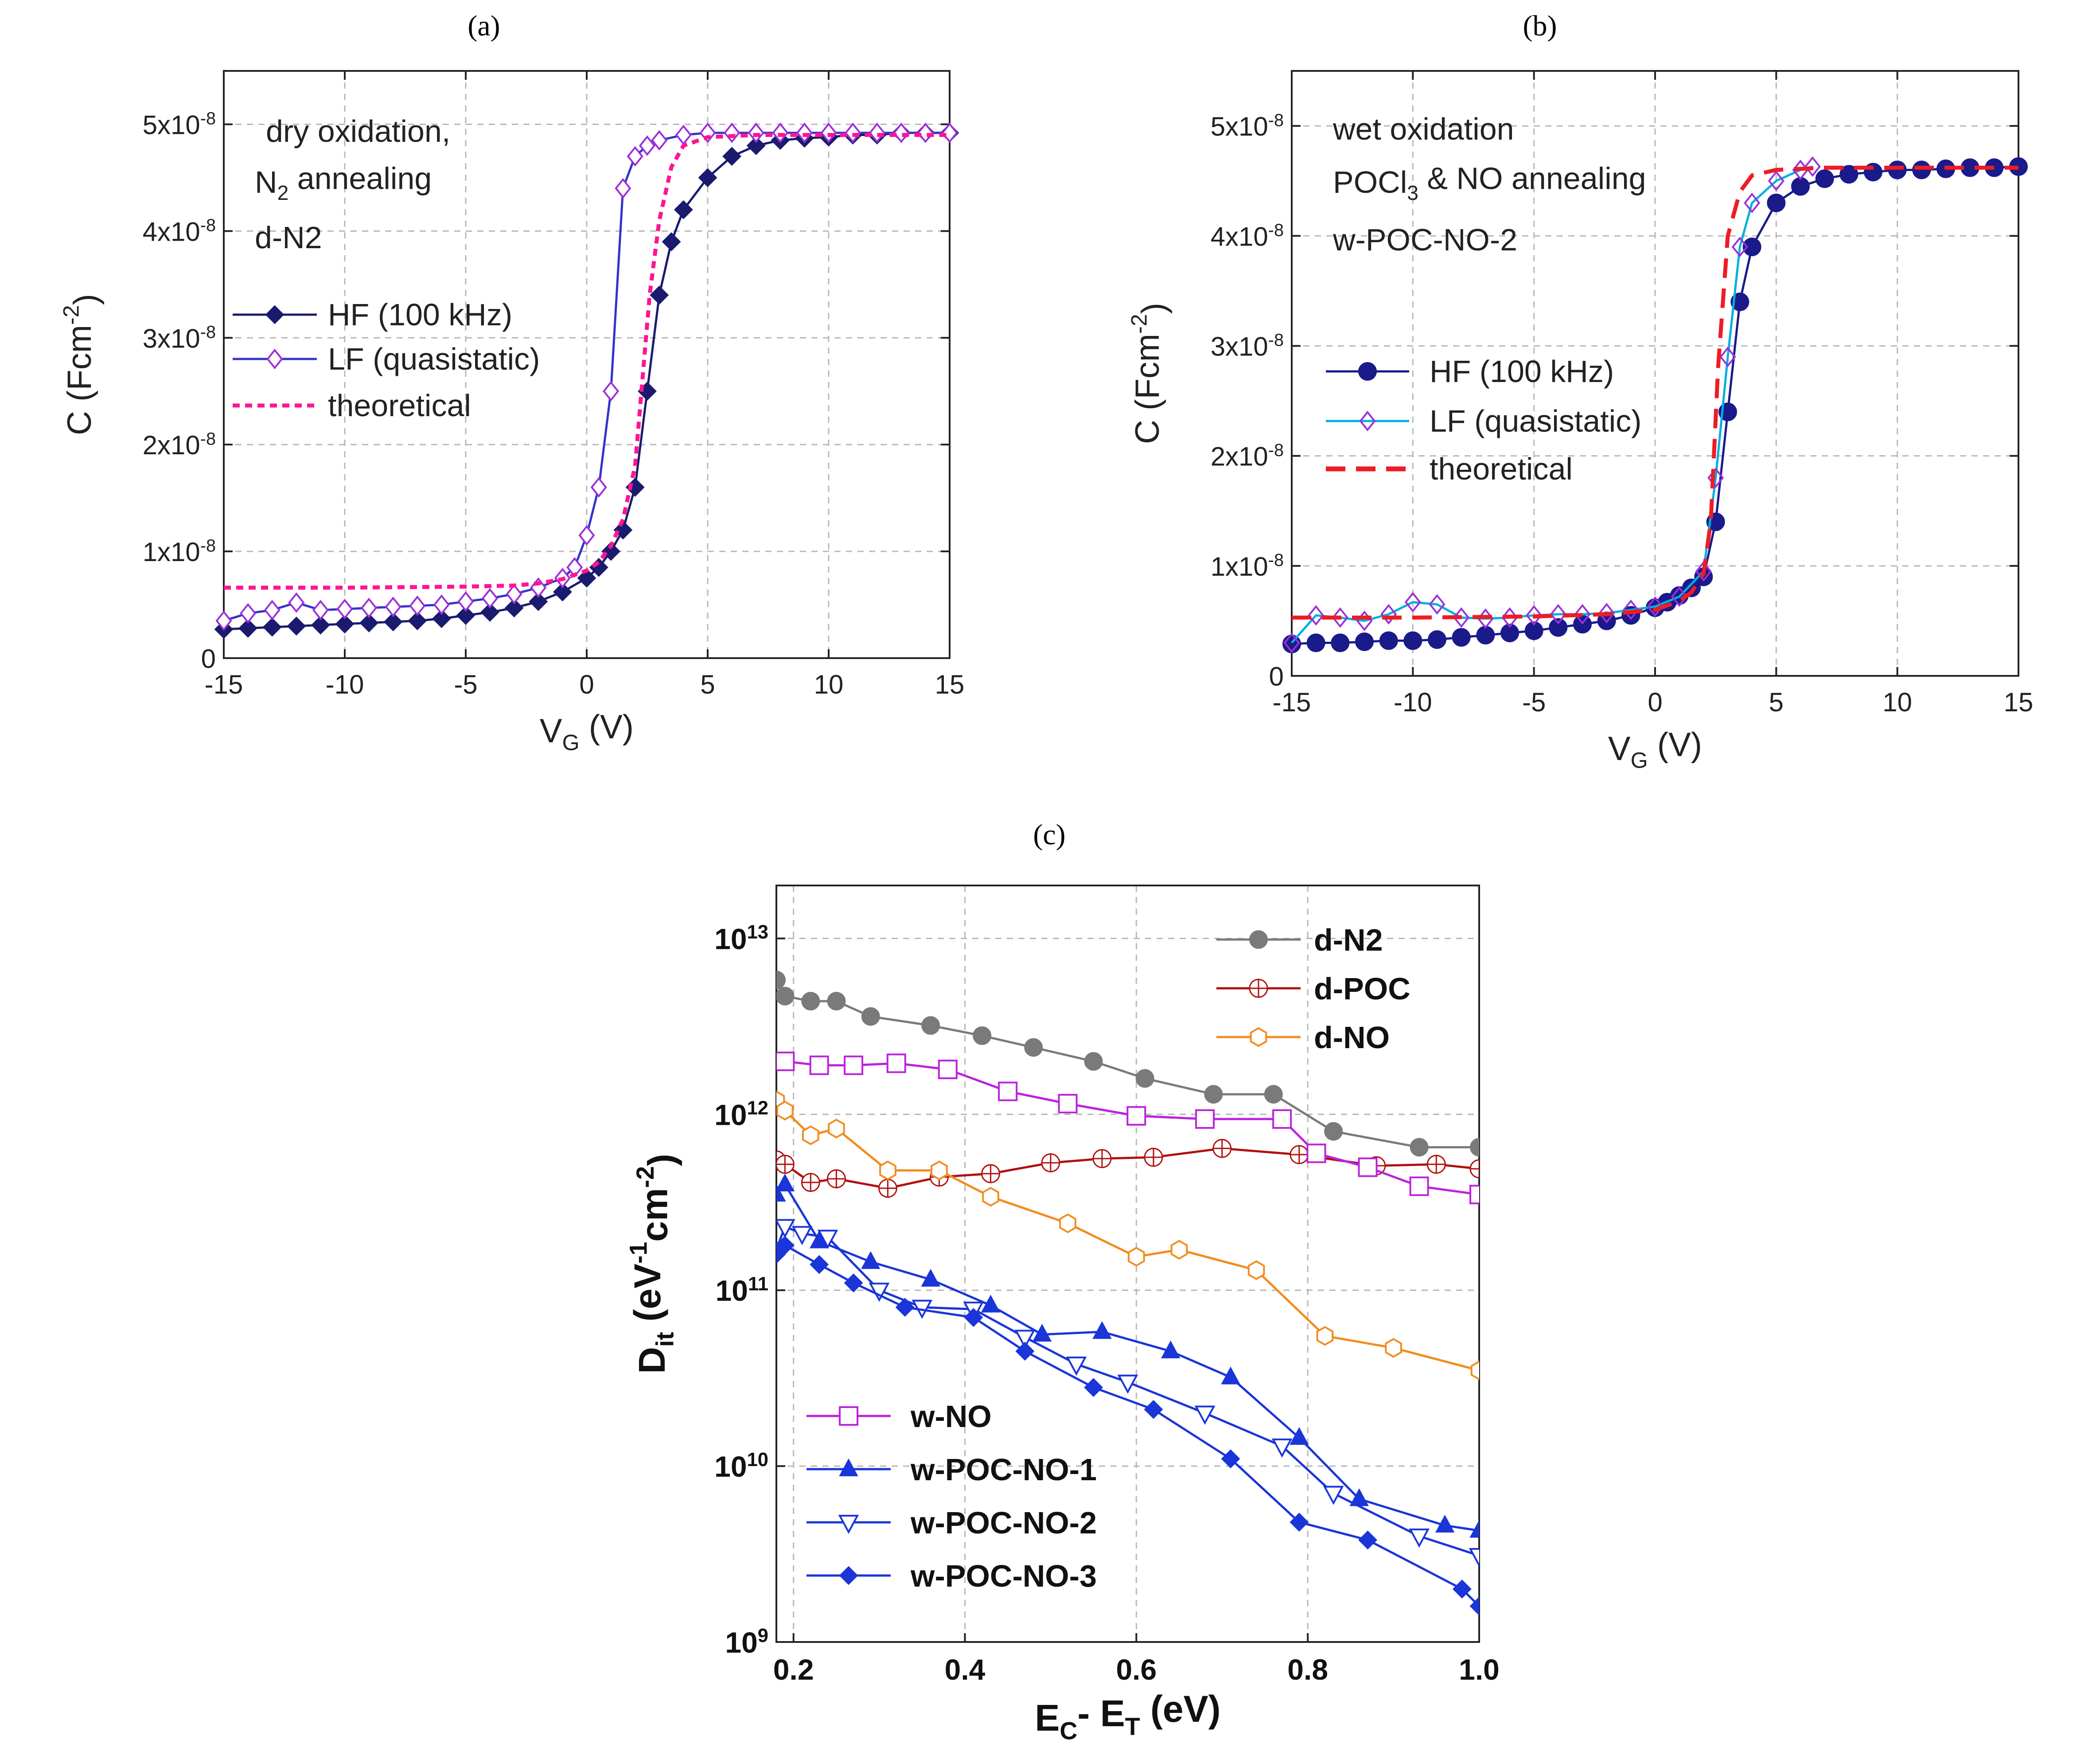 Image resolution: width=2100 pixels, height=1759 pixels. What do you see at coordinates (358, 131) in the screenshot?
I see `annotation-line1: dry oxidation,` at bounding box center [358, 131].